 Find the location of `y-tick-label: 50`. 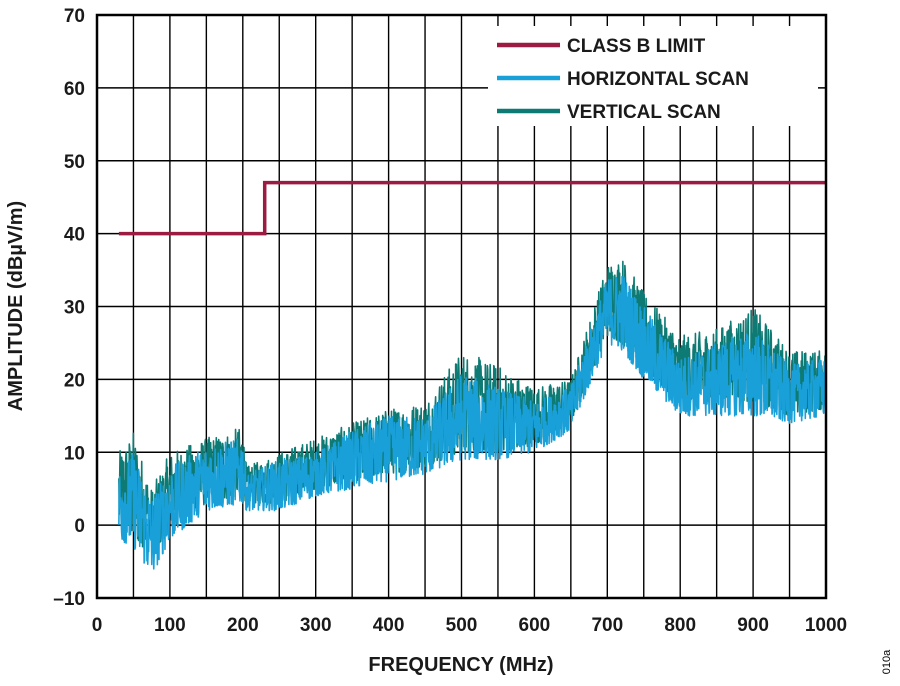

y-tick-label: 50 is located at coordinates (74, 162).